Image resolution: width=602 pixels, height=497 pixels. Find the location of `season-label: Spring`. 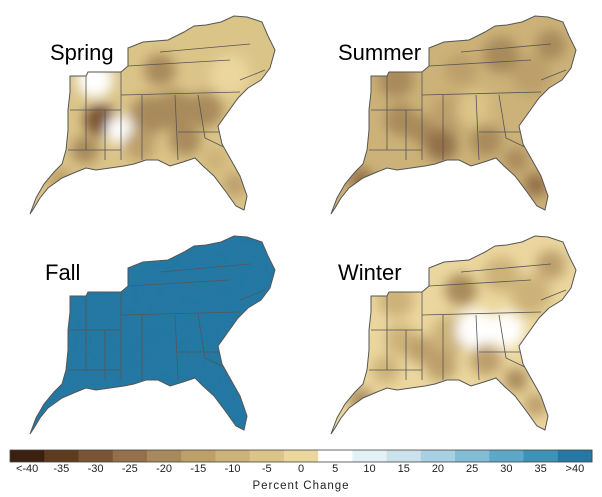

season-label: Spring is located at coordinates (82, 52).